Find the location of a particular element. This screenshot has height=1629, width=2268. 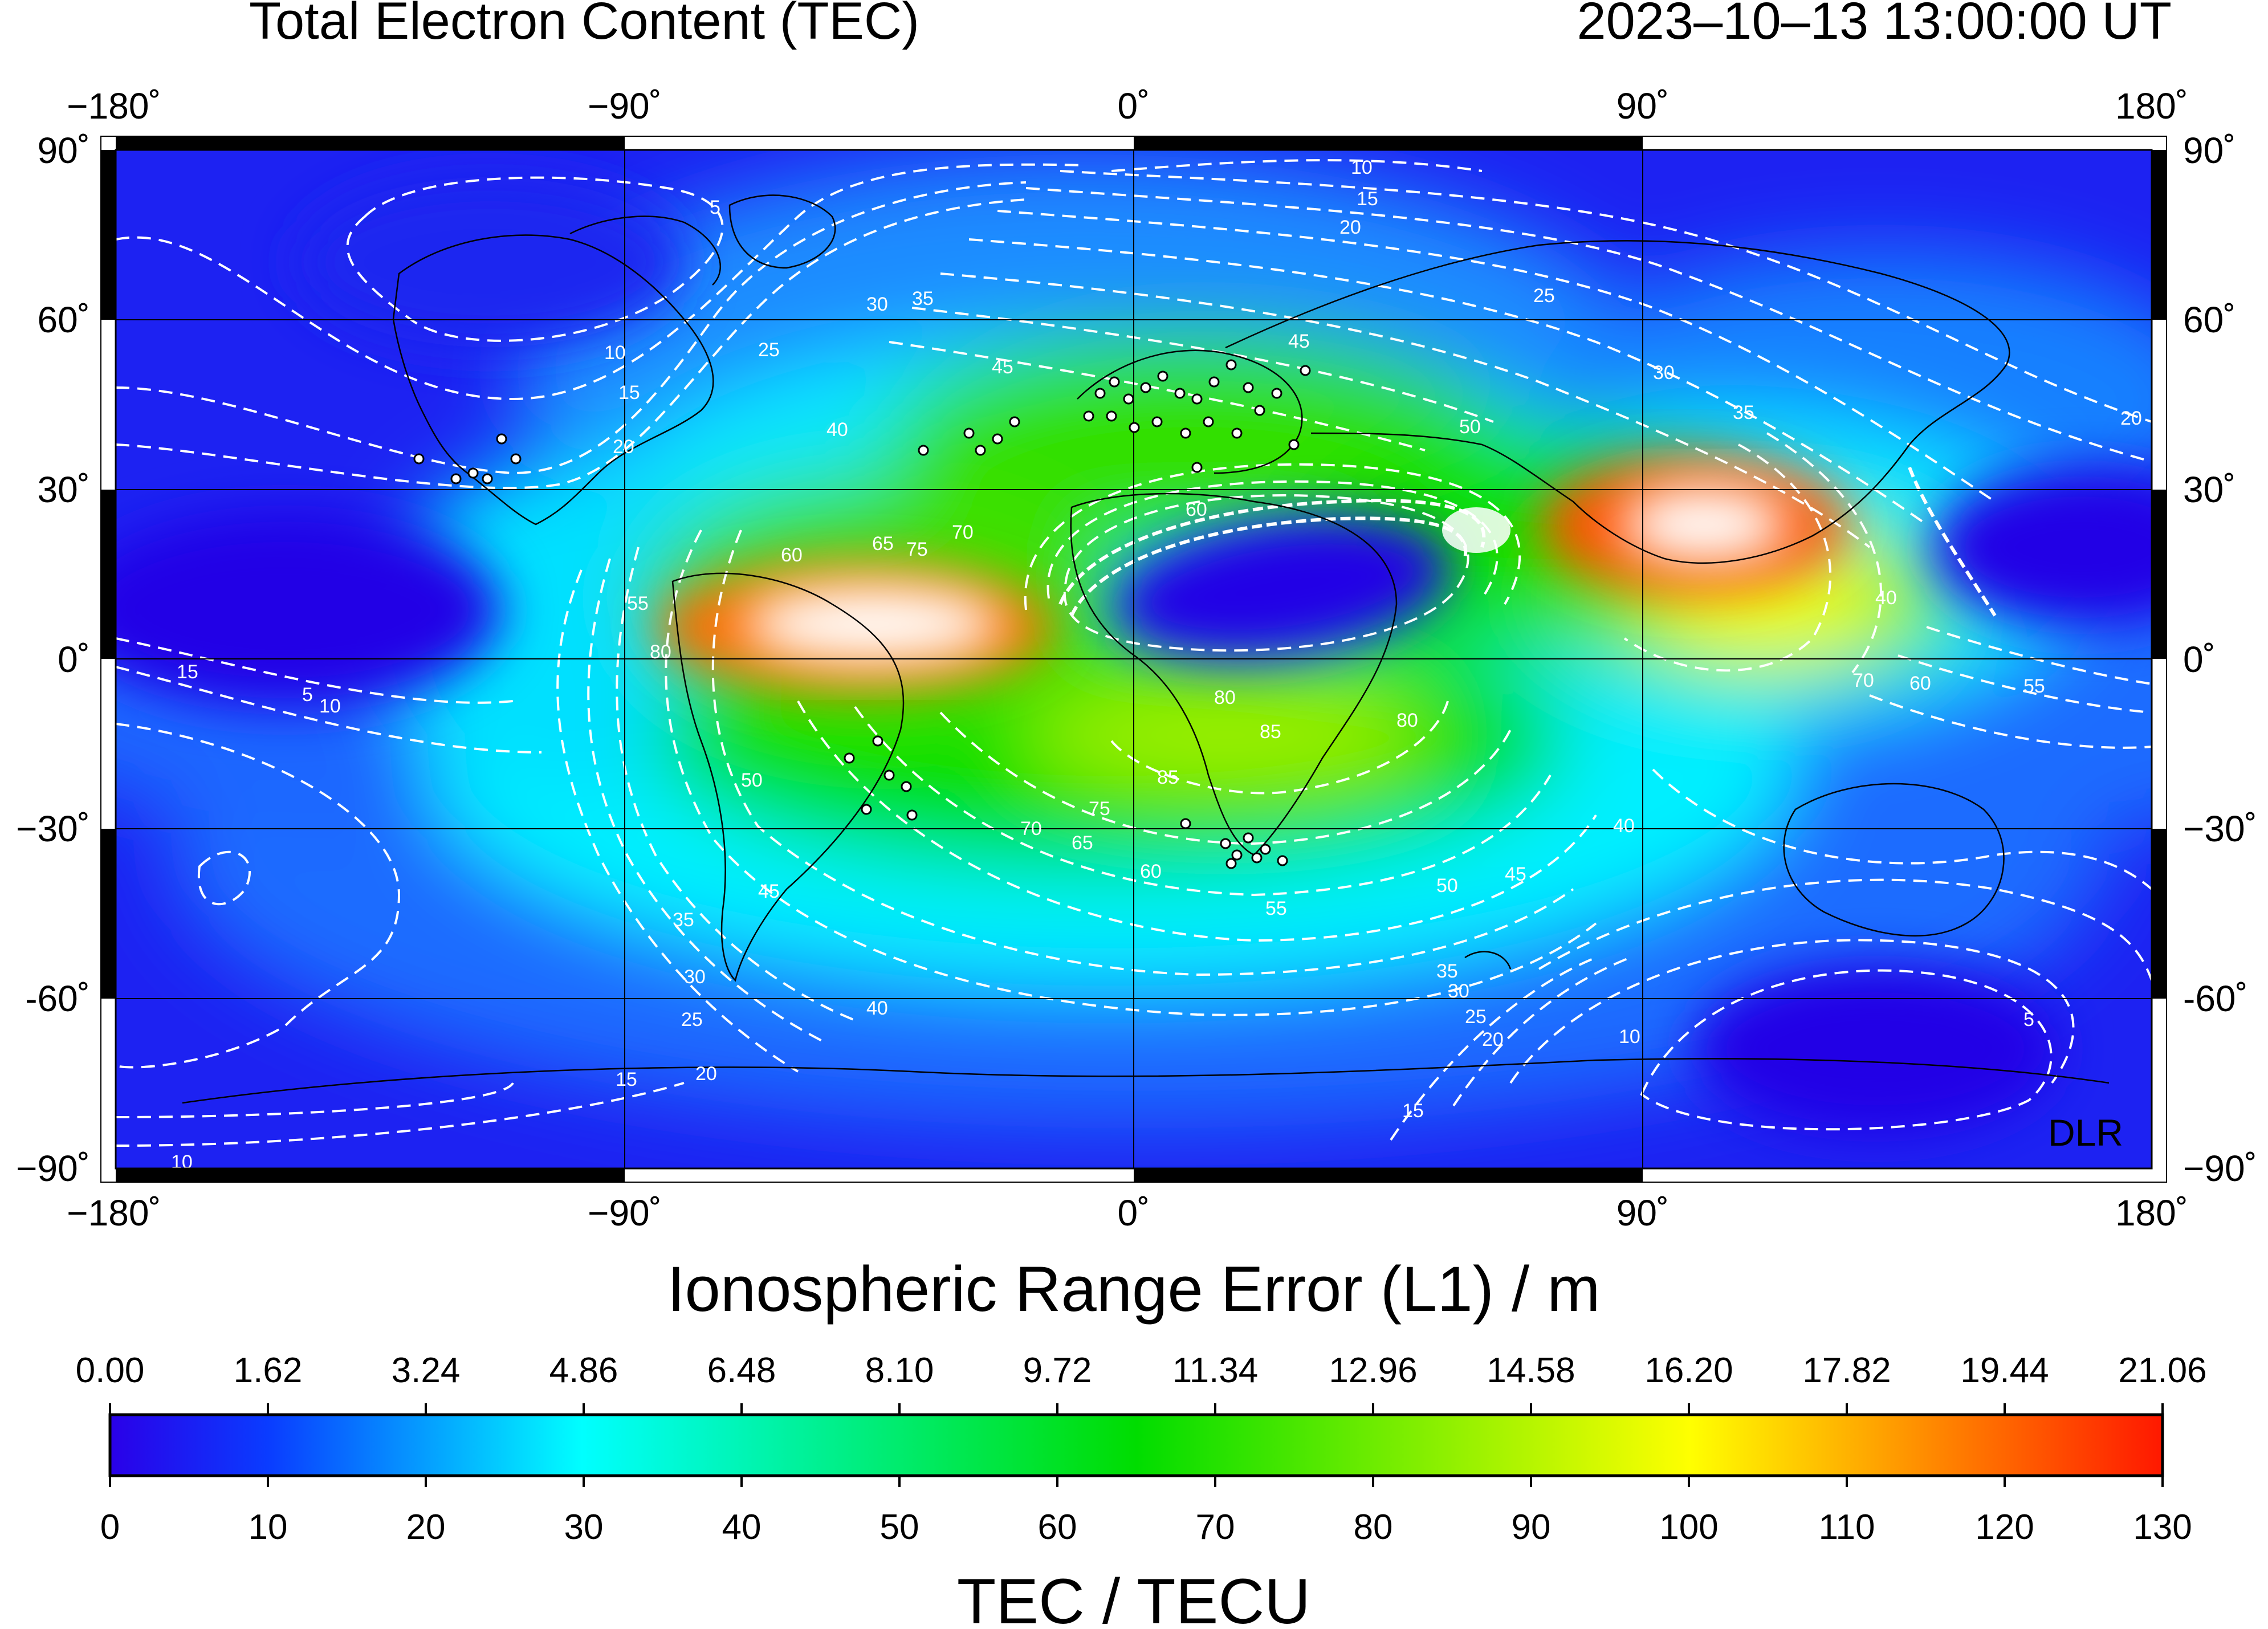

lat-tick-label: 0˚ is located at coordinates (74, 659).